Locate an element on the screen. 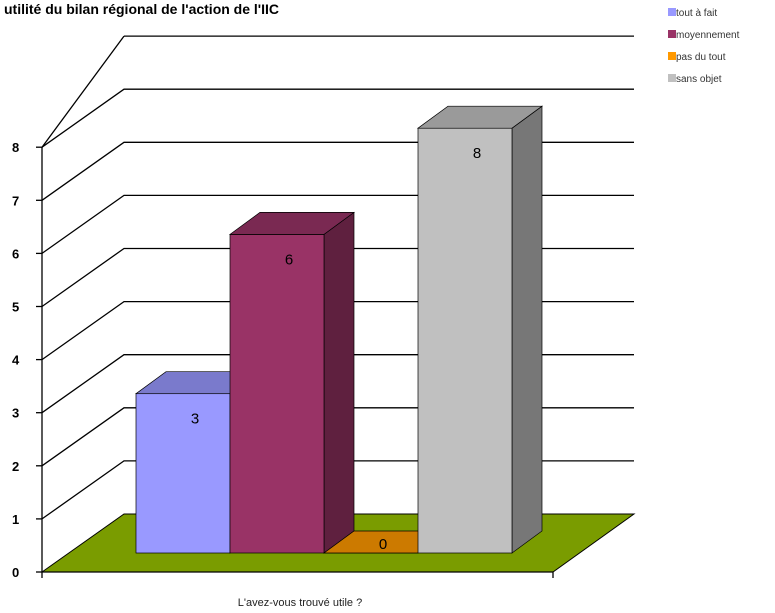 Image resolution: width=775 pixels, height=613 pixels. y-tick-label: 7 is located at coordinates (15, 200).